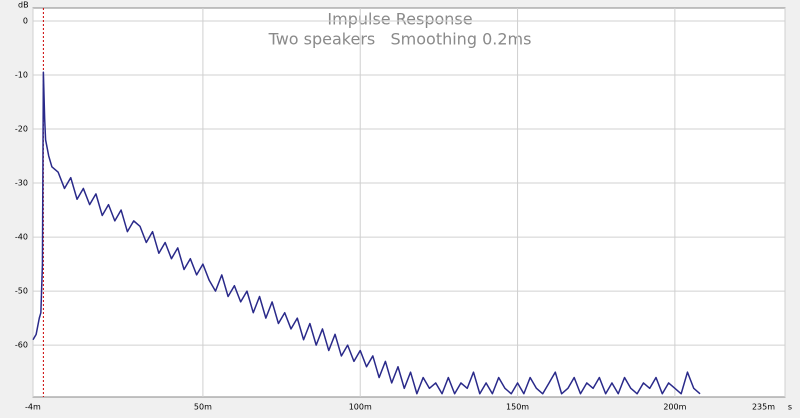 This screenshot has width=800, height=418. Describe the element at coordinates (21, 345) in the screenshot. I see `y-tick-label: -60` at that location.